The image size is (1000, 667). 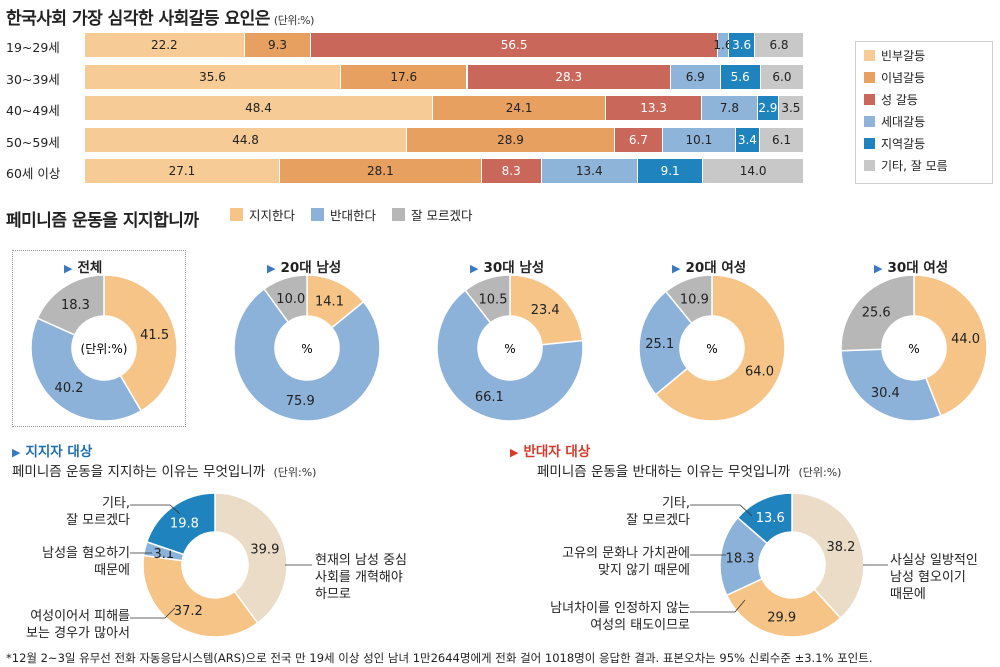 I want to click on bar-unit: (단위:%), so click(x=293, y=20).